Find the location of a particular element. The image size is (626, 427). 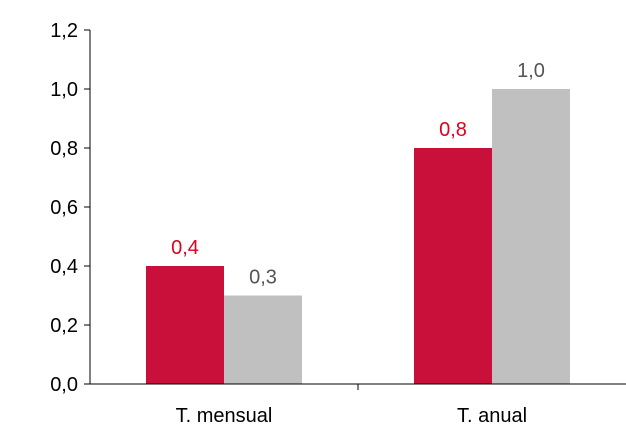

category-label: T. anual is located at coordinates (492, 416).